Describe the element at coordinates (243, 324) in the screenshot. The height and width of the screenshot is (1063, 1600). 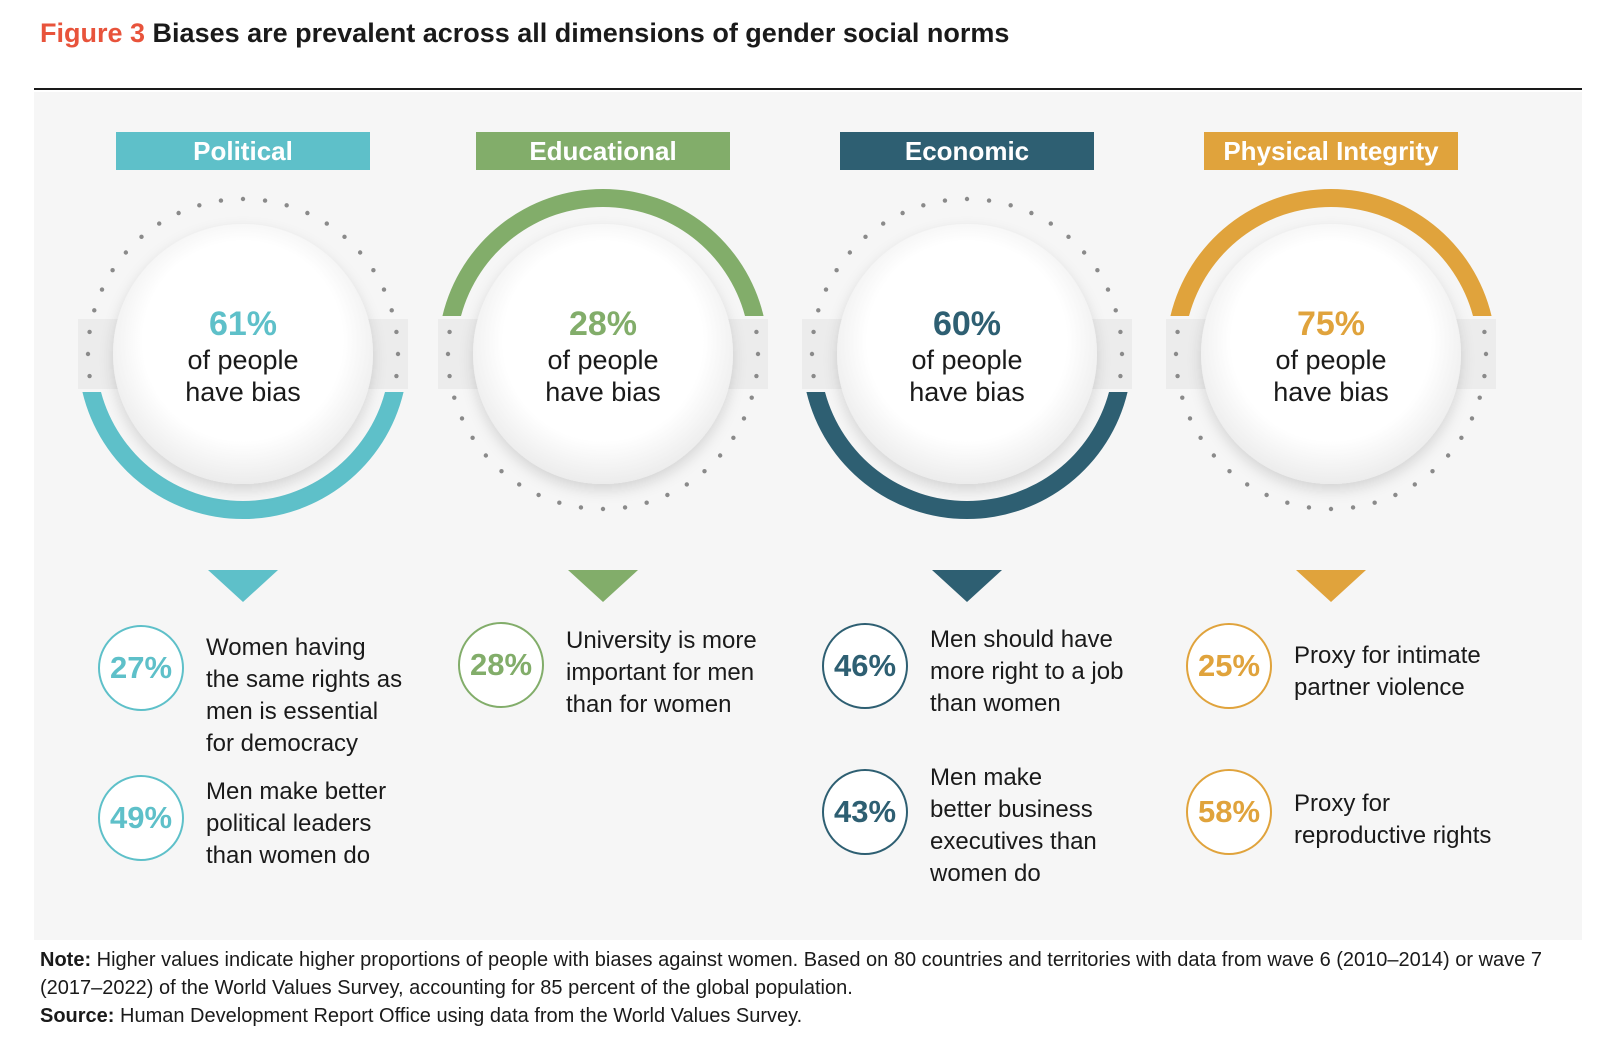
I see `center-percent-political: 61%` at that location.